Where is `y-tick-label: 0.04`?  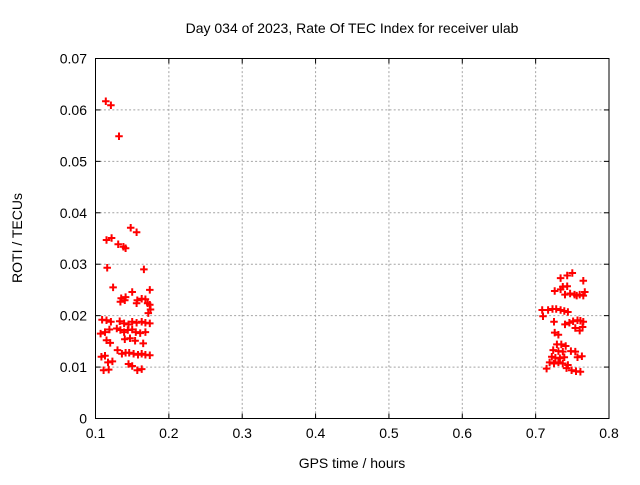 y-tick-label: 0.04 is located at coordinates (73, 213).